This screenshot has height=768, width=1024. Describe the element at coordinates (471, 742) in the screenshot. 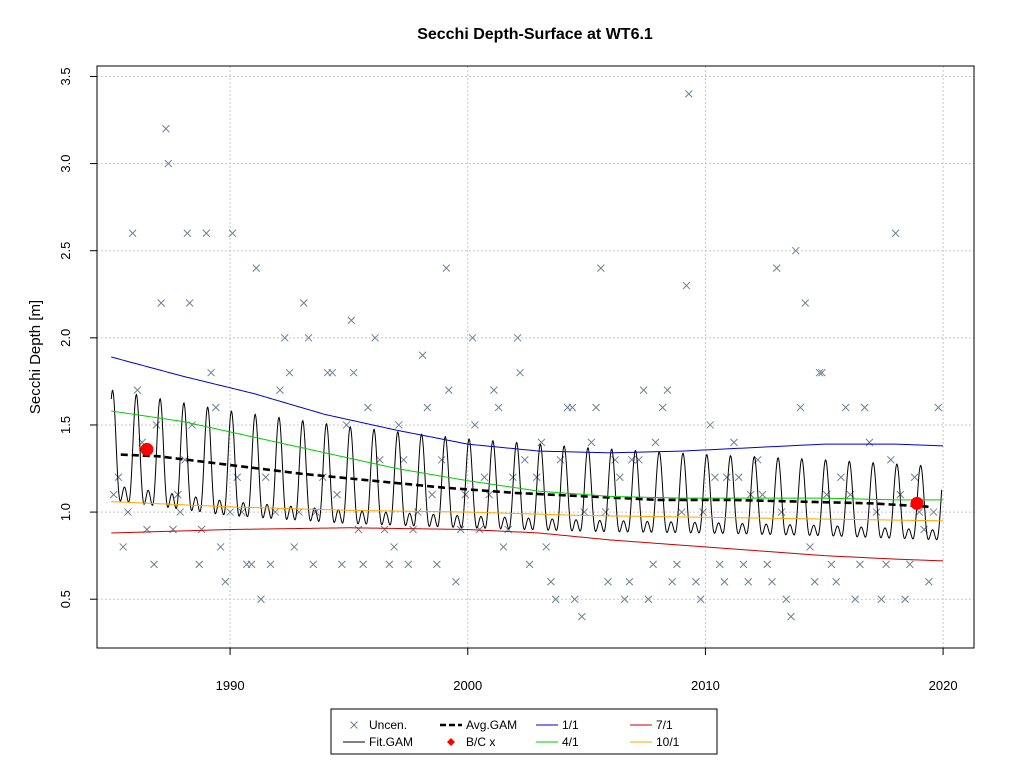

I see `legend-item: B/C x` at that location.